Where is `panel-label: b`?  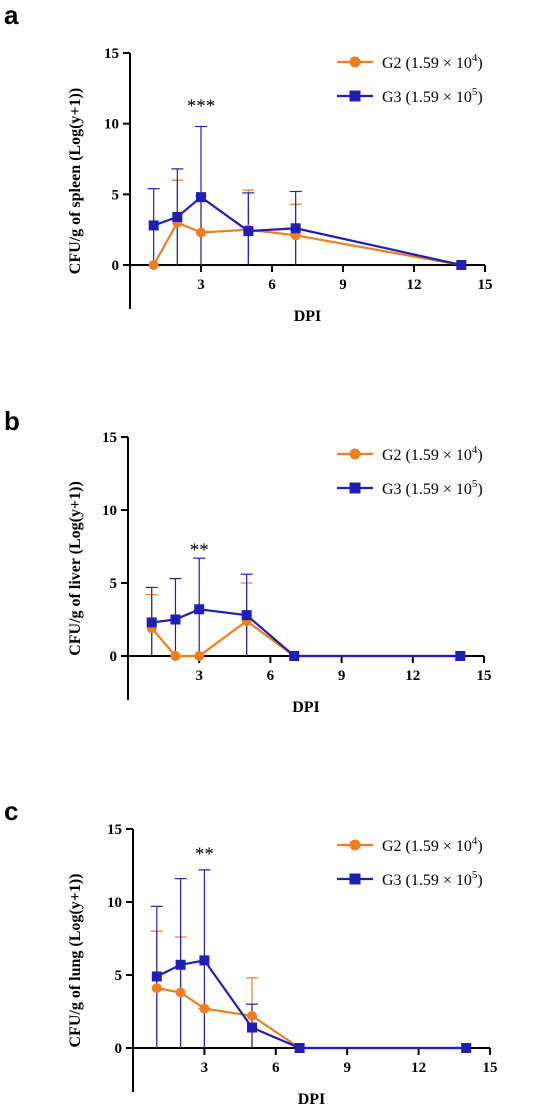
panel-label: b is located at coordinates (12, 421).